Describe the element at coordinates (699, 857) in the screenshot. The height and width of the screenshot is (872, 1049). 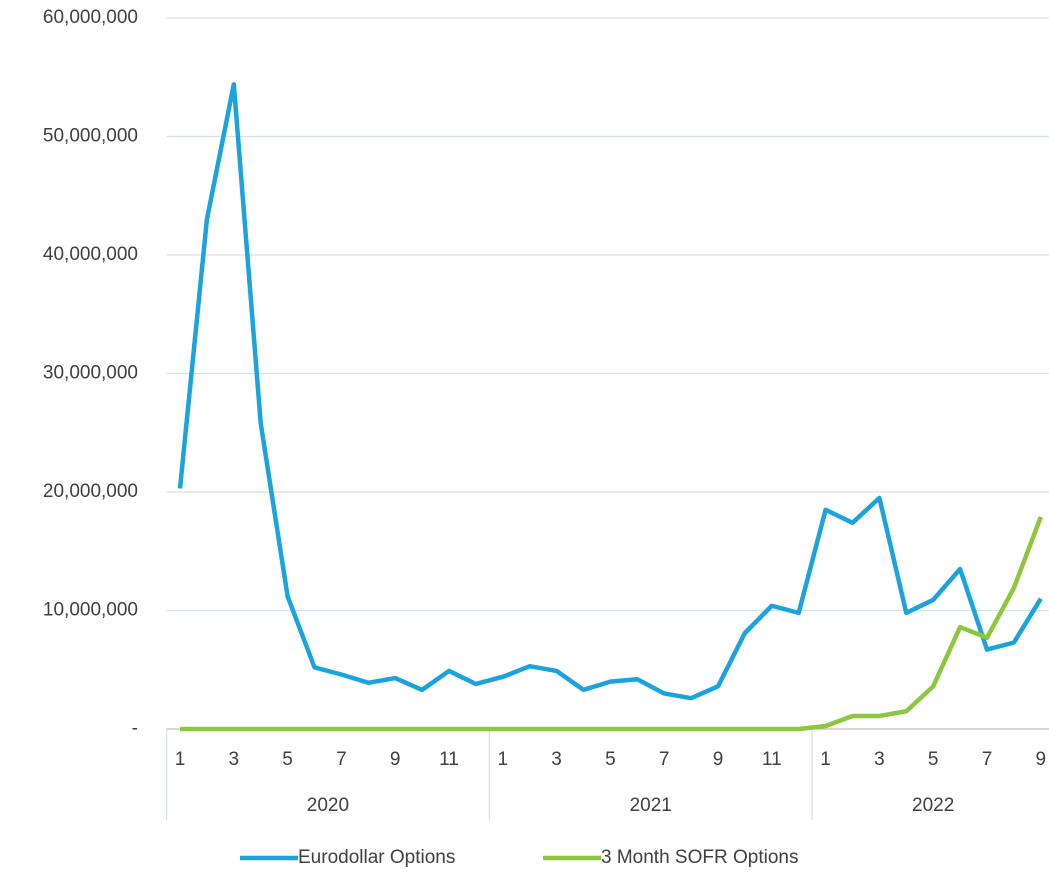
I see `legend-label: 3 Month SOFR Options` at that location.